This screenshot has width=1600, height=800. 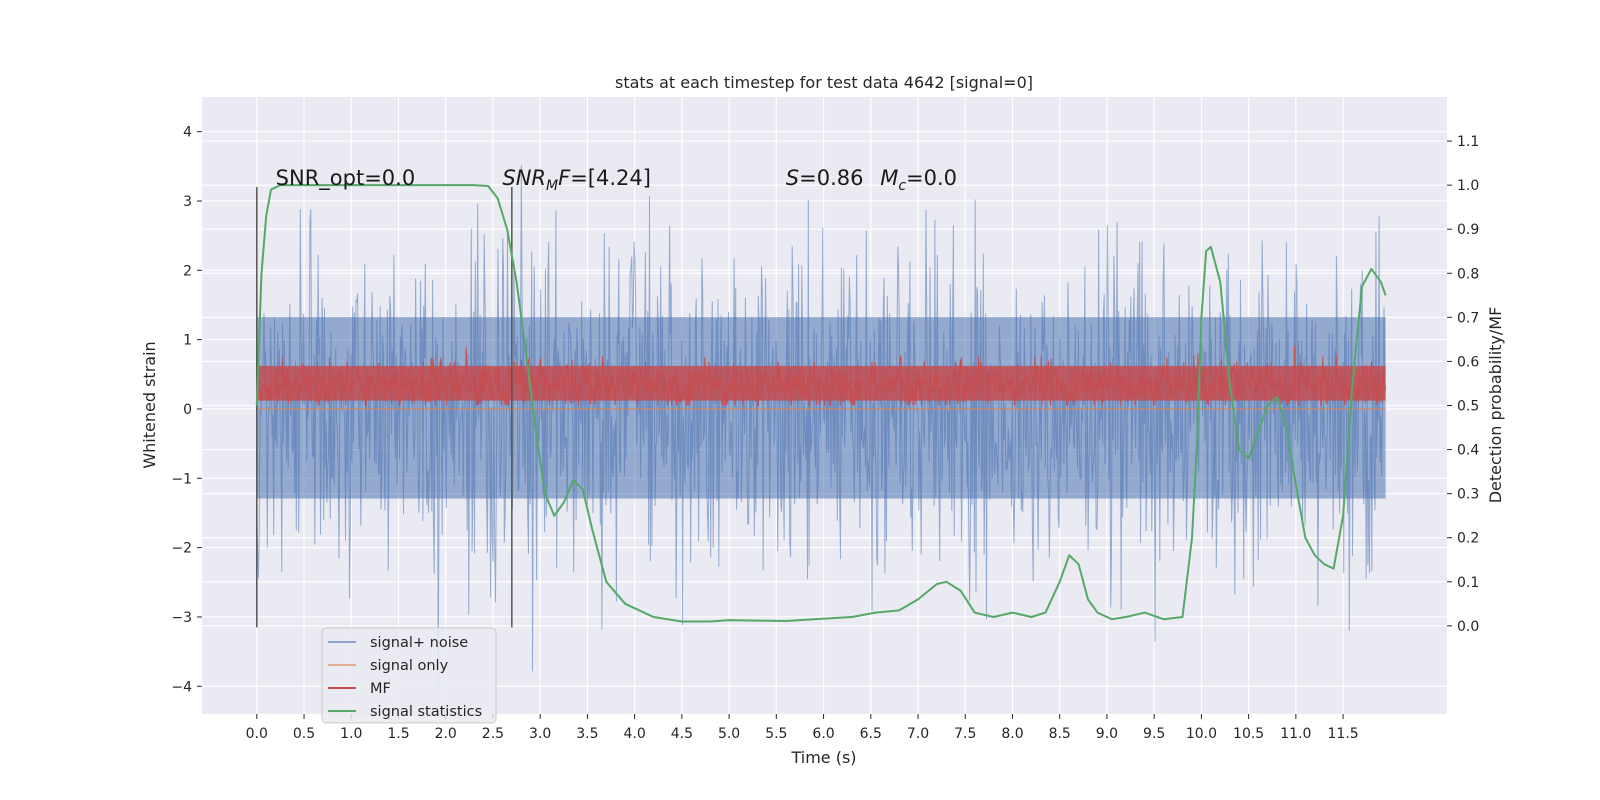 I want to click on y-right-tick-label: 0.1, so click(x=1468, y=583).